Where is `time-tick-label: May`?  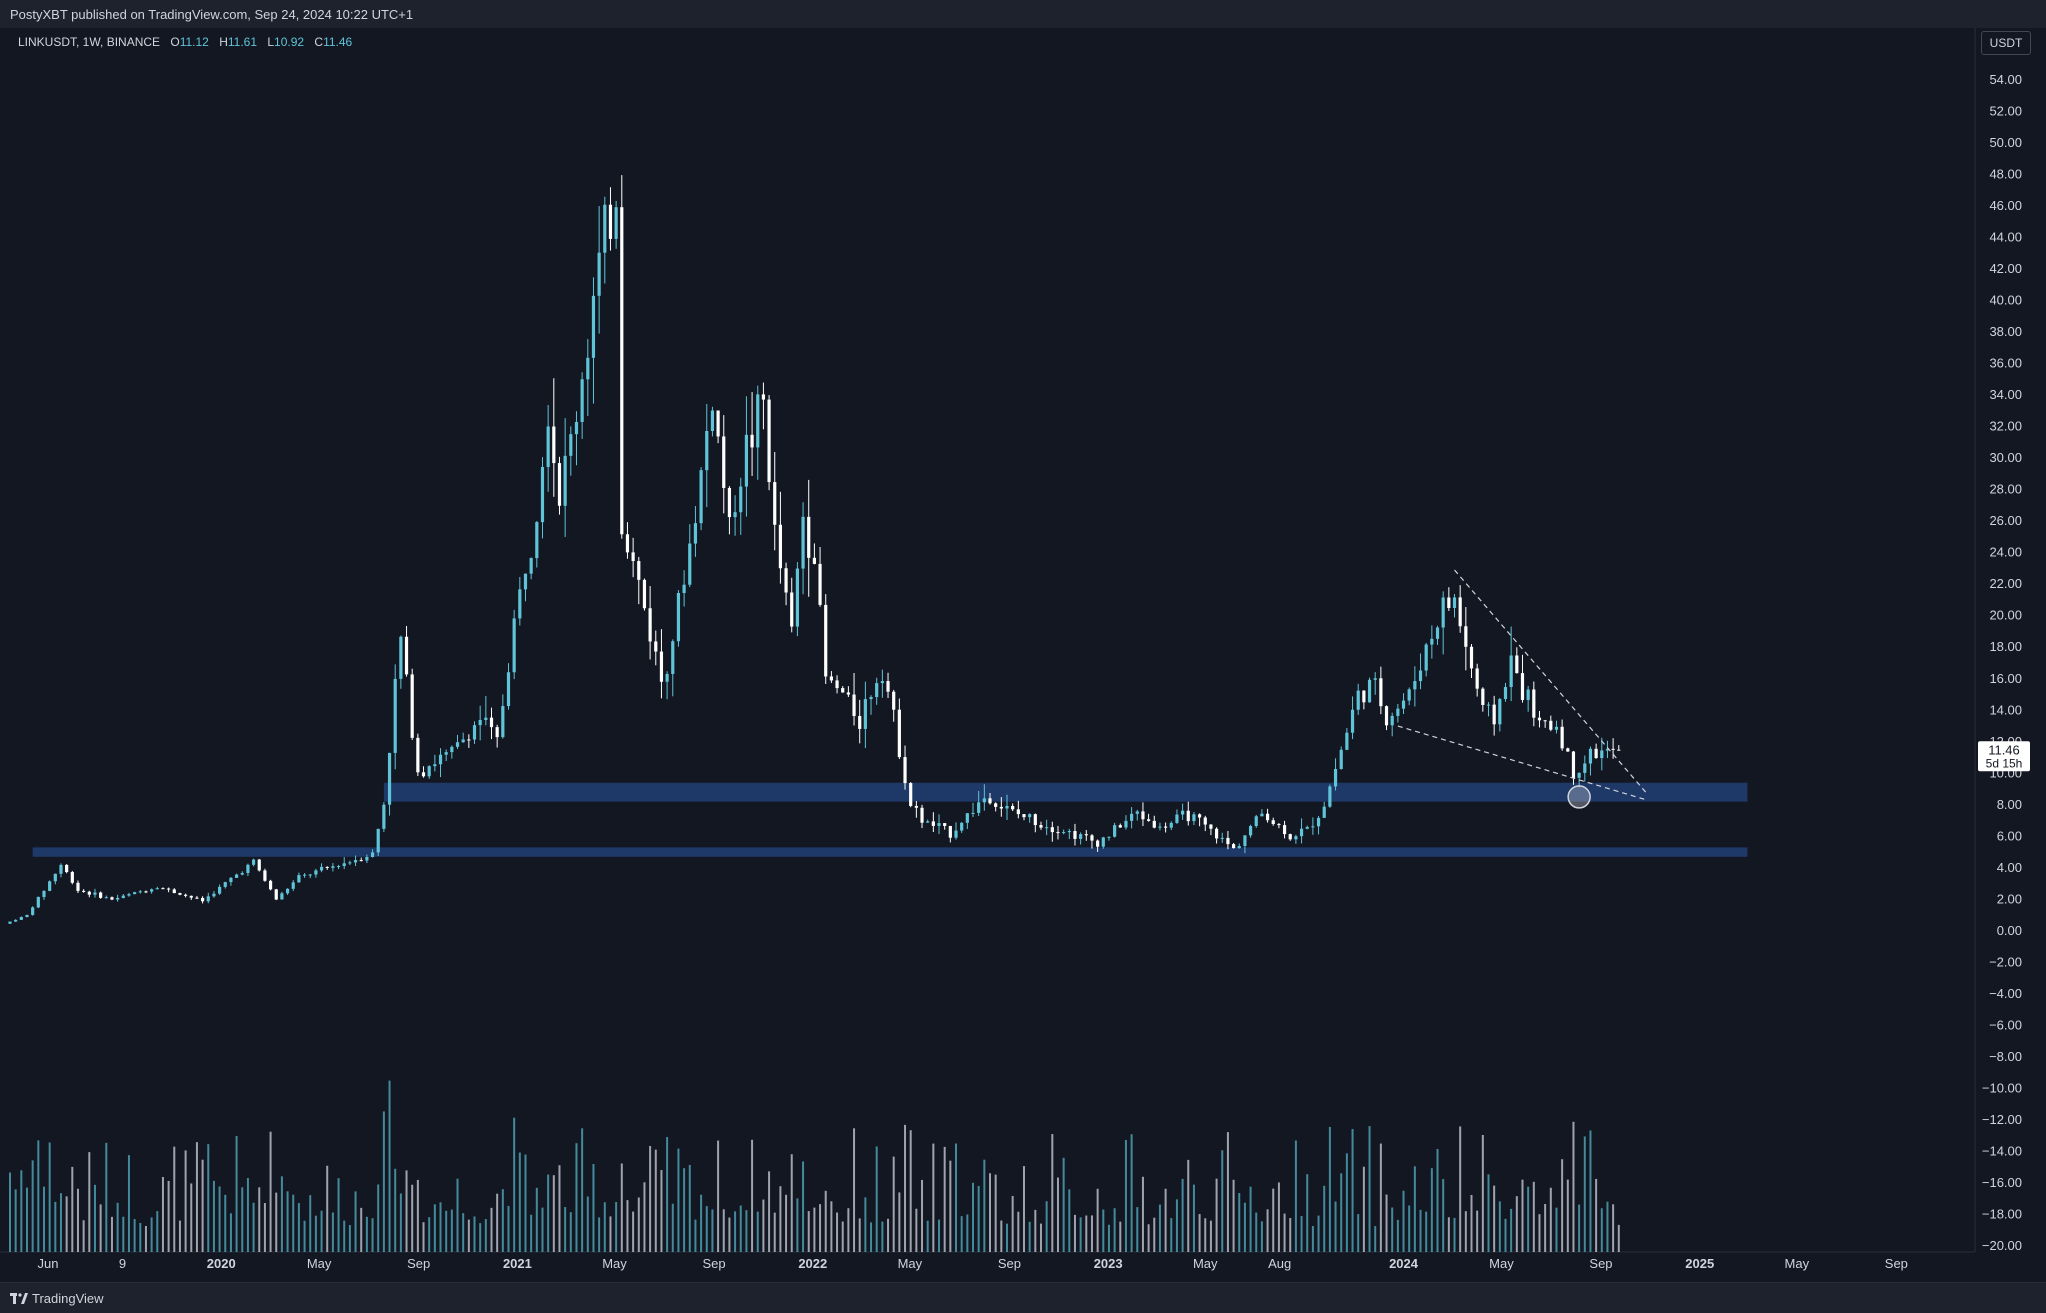 time-tick-label: May is located at coordinates (1501, 1263).